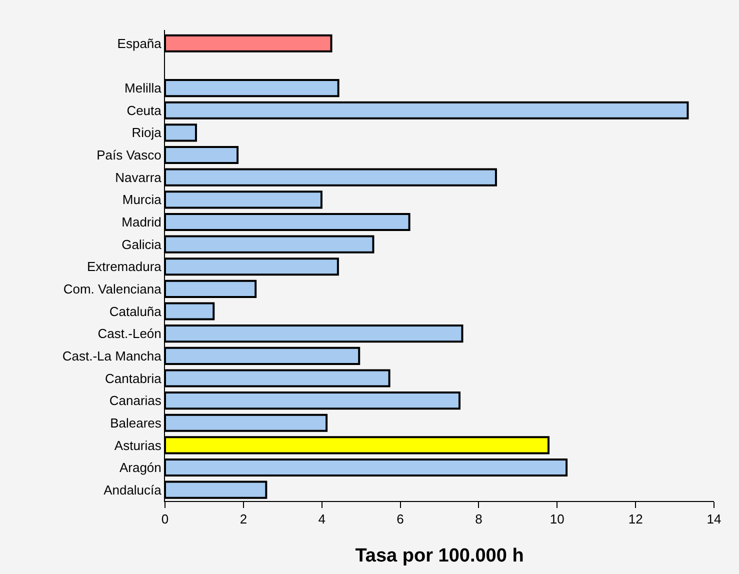 The width and height of the screenshot is (739, 574). Describe the element at coordinates (143, 88) in the screenshot. I see `y-tick-label: Melilla` at that location.